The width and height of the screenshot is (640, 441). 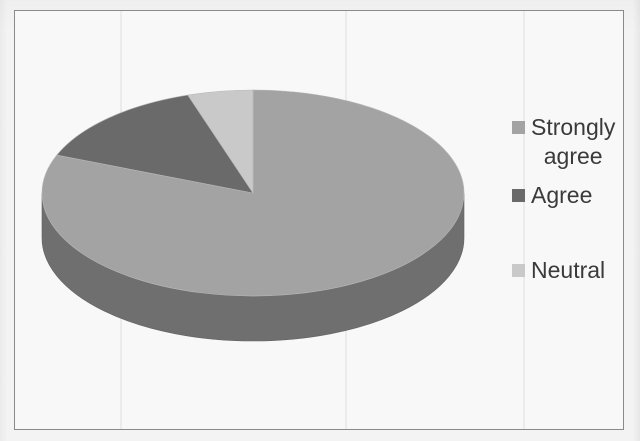 I want to click on legend-label-strongly-agree: Strongly agree, so click(x=573, y=142).